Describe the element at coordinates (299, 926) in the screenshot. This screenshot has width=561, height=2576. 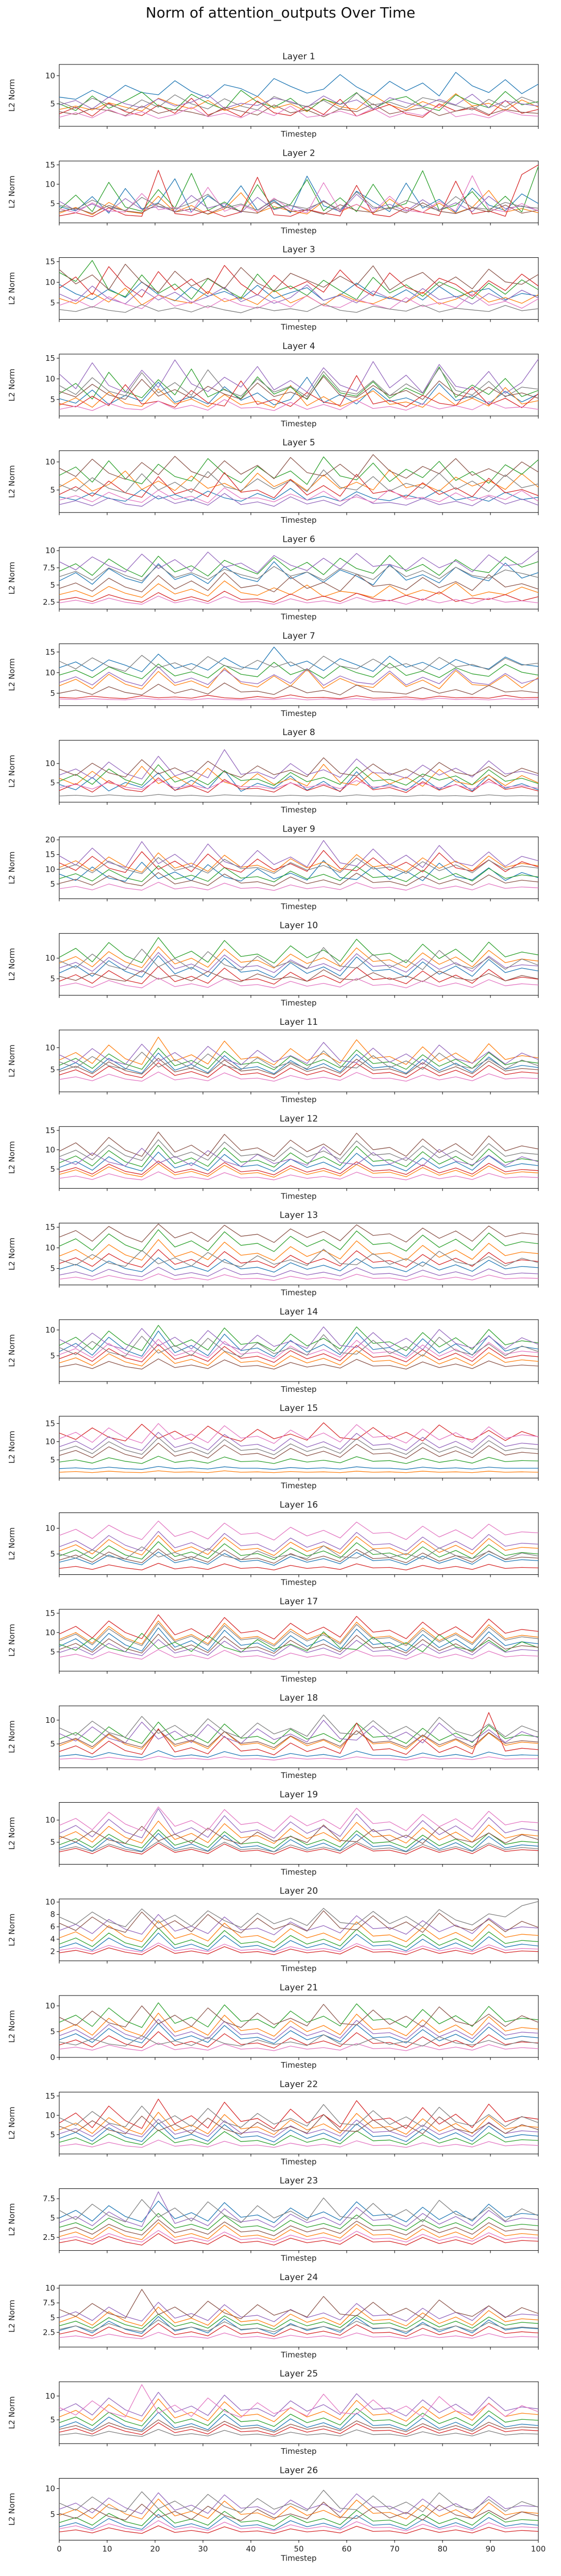
I see `panel-title: Layer 10` at that location.